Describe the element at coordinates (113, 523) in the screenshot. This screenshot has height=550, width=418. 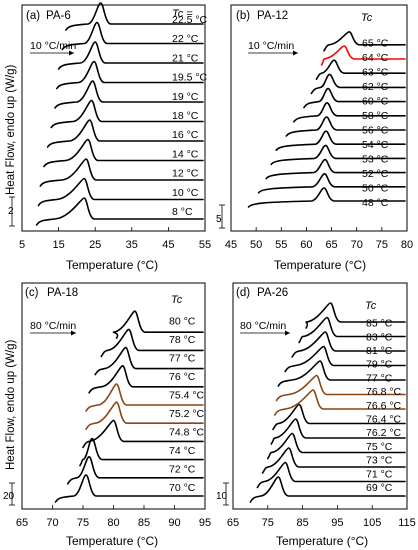
I see `x-tick-label: 80` at that location.